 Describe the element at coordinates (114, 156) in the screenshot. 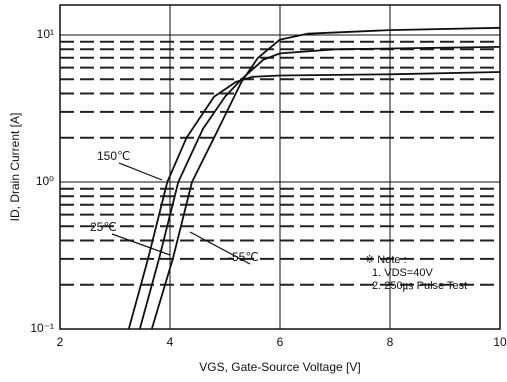

I see `series-label: 150℃` at that location.